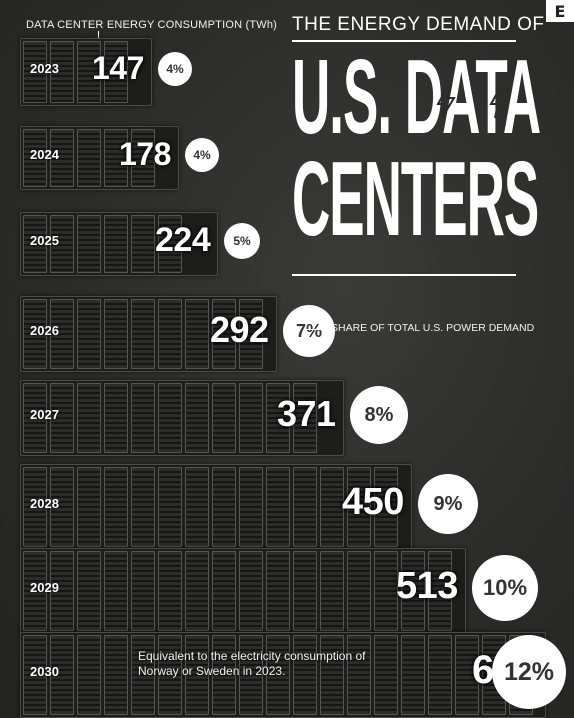 The height and width of the screenshot is (718, 574). I want to click on bar-2029, so click(243, 591).